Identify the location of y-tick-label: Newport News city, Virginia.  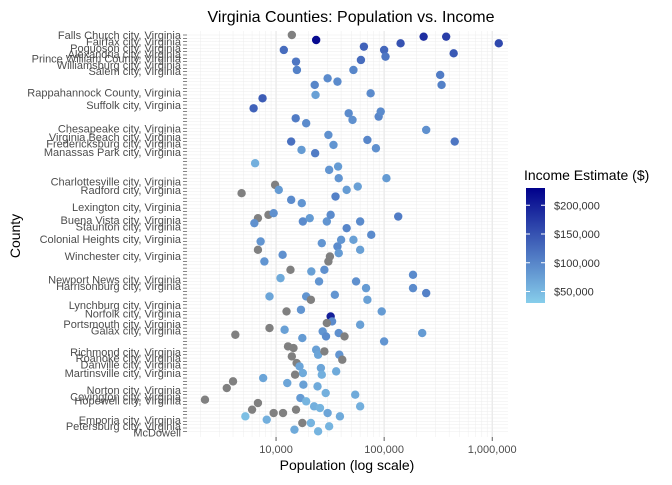
(115, 280).